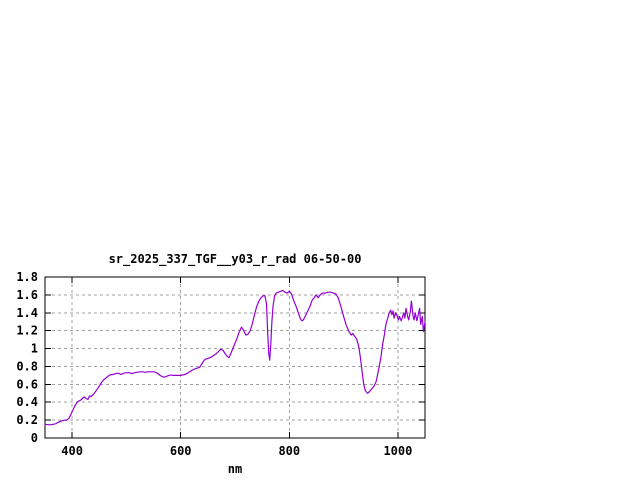 The image size is (640, 480). I want to click on y-tick-label: 0.6, so click(27, 384).